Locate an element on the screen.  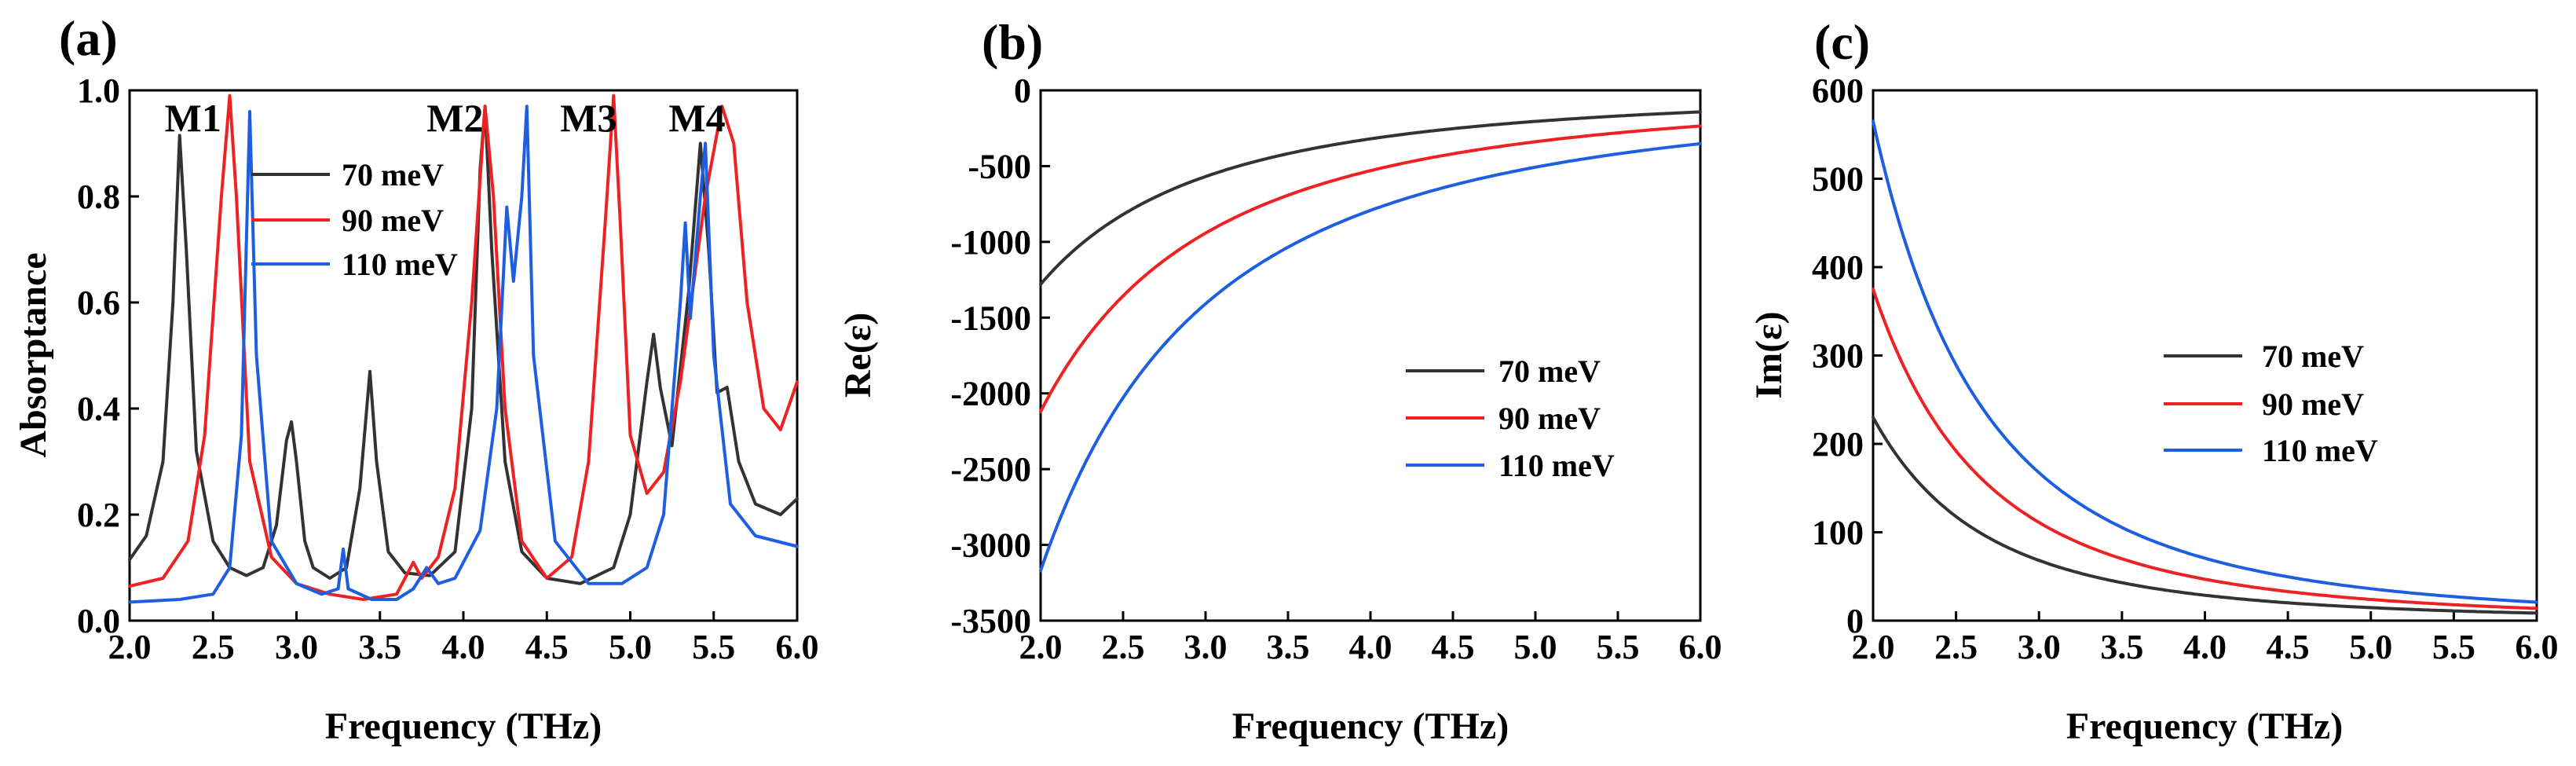
panel-a-y-tick-label: 0.8 is located at coordinates (99, 197).